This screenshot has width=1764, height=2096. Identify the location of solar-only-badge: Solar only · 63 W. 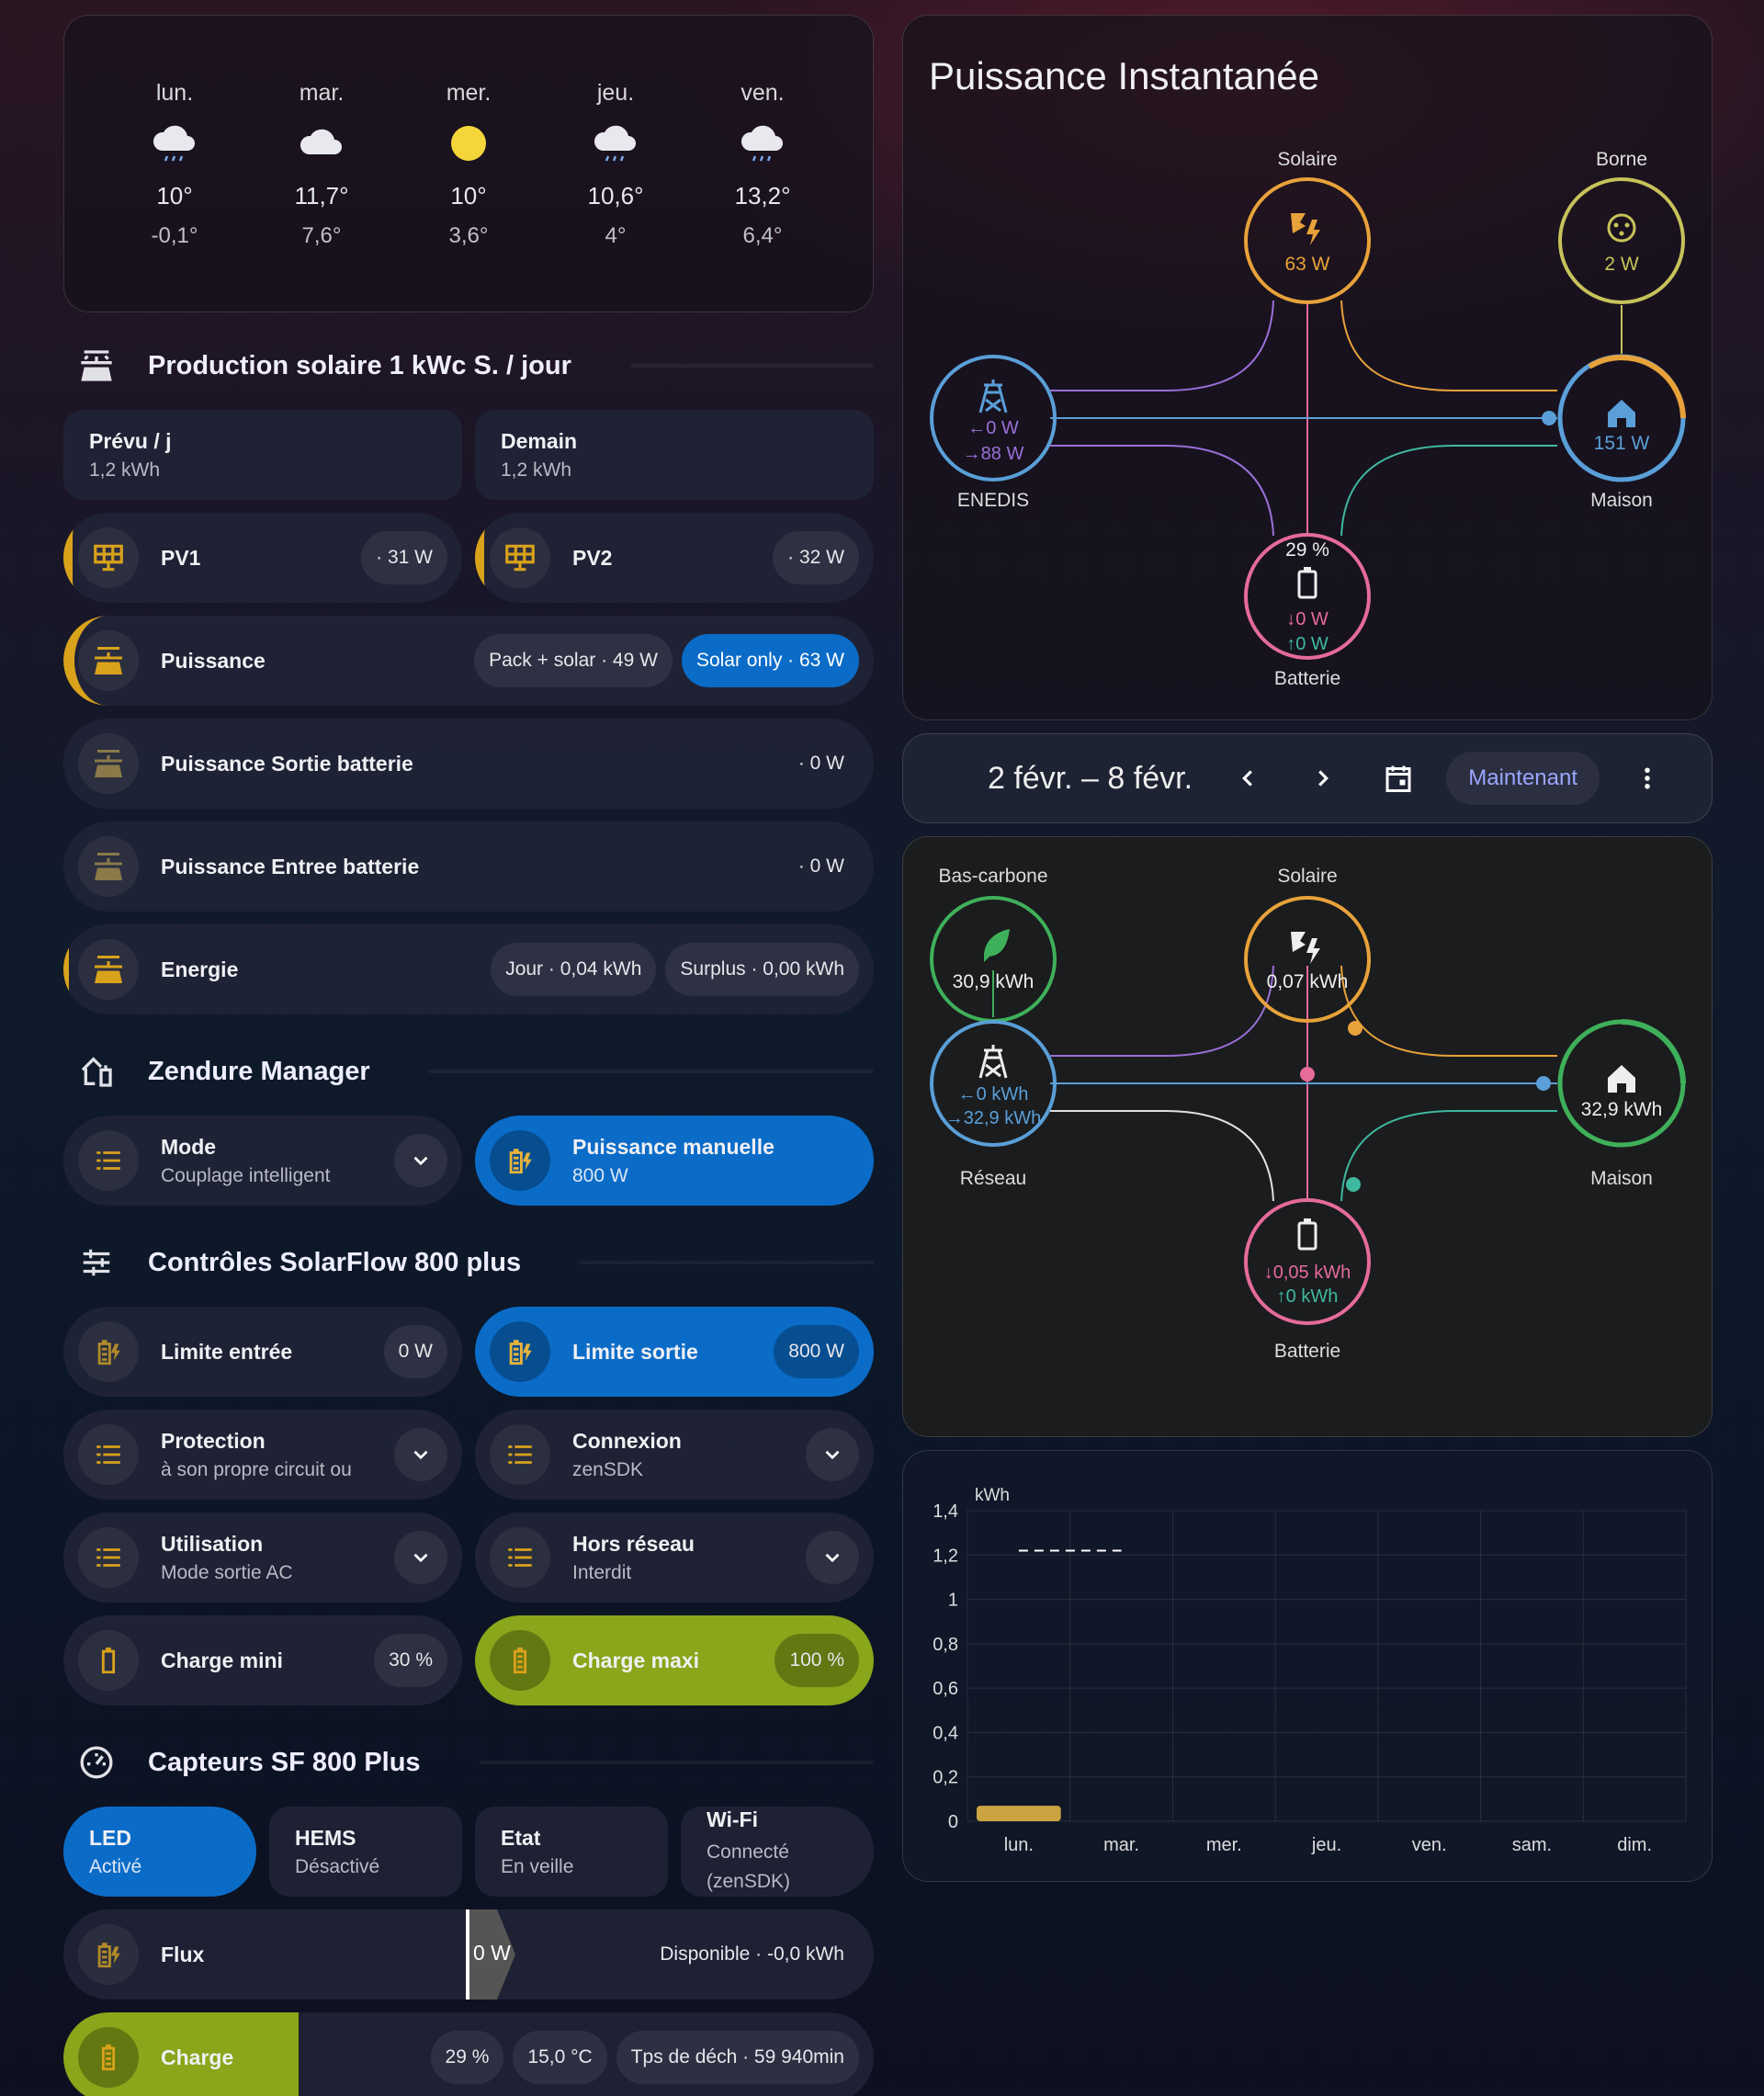
(770, 660).